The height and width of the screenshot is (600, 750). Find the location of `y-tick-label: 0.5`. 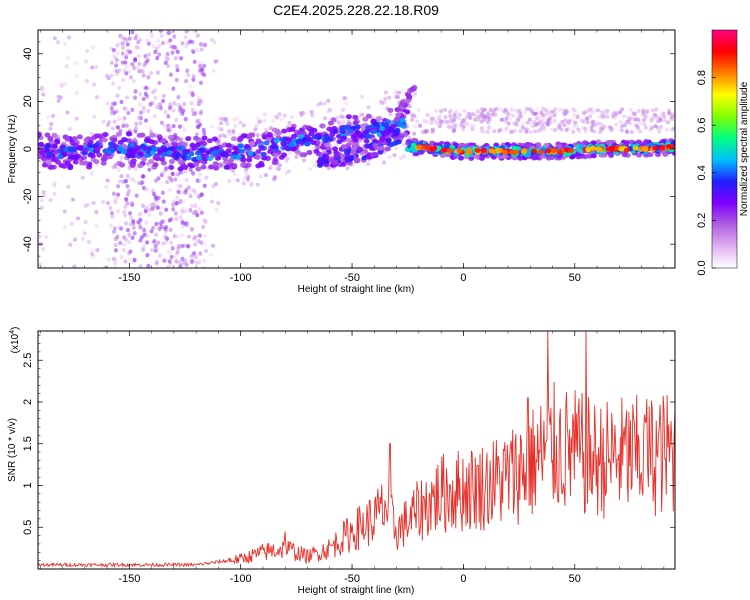

y-tick-label: 0.5 is located at coordinates (28, 527).